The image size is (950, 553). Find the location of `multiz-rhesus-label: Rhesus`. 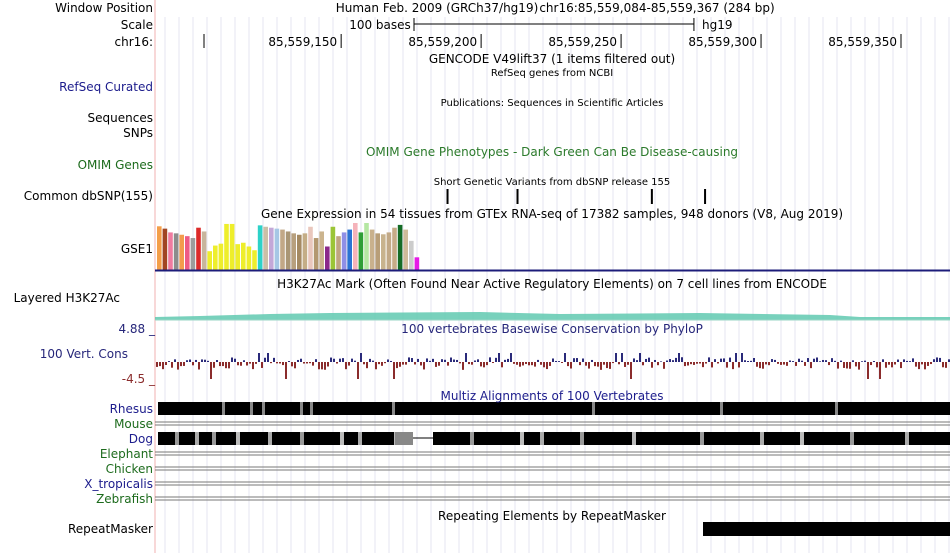

multiz-rhesus-label: Rhesus is located at coordinates (131, 409).